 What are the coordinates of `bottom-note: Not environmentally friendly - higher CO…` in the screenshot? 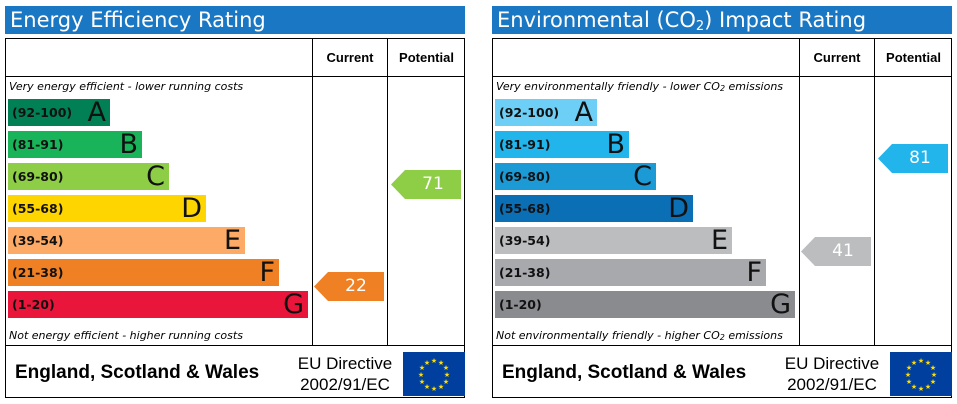 It's located at (639, 335).